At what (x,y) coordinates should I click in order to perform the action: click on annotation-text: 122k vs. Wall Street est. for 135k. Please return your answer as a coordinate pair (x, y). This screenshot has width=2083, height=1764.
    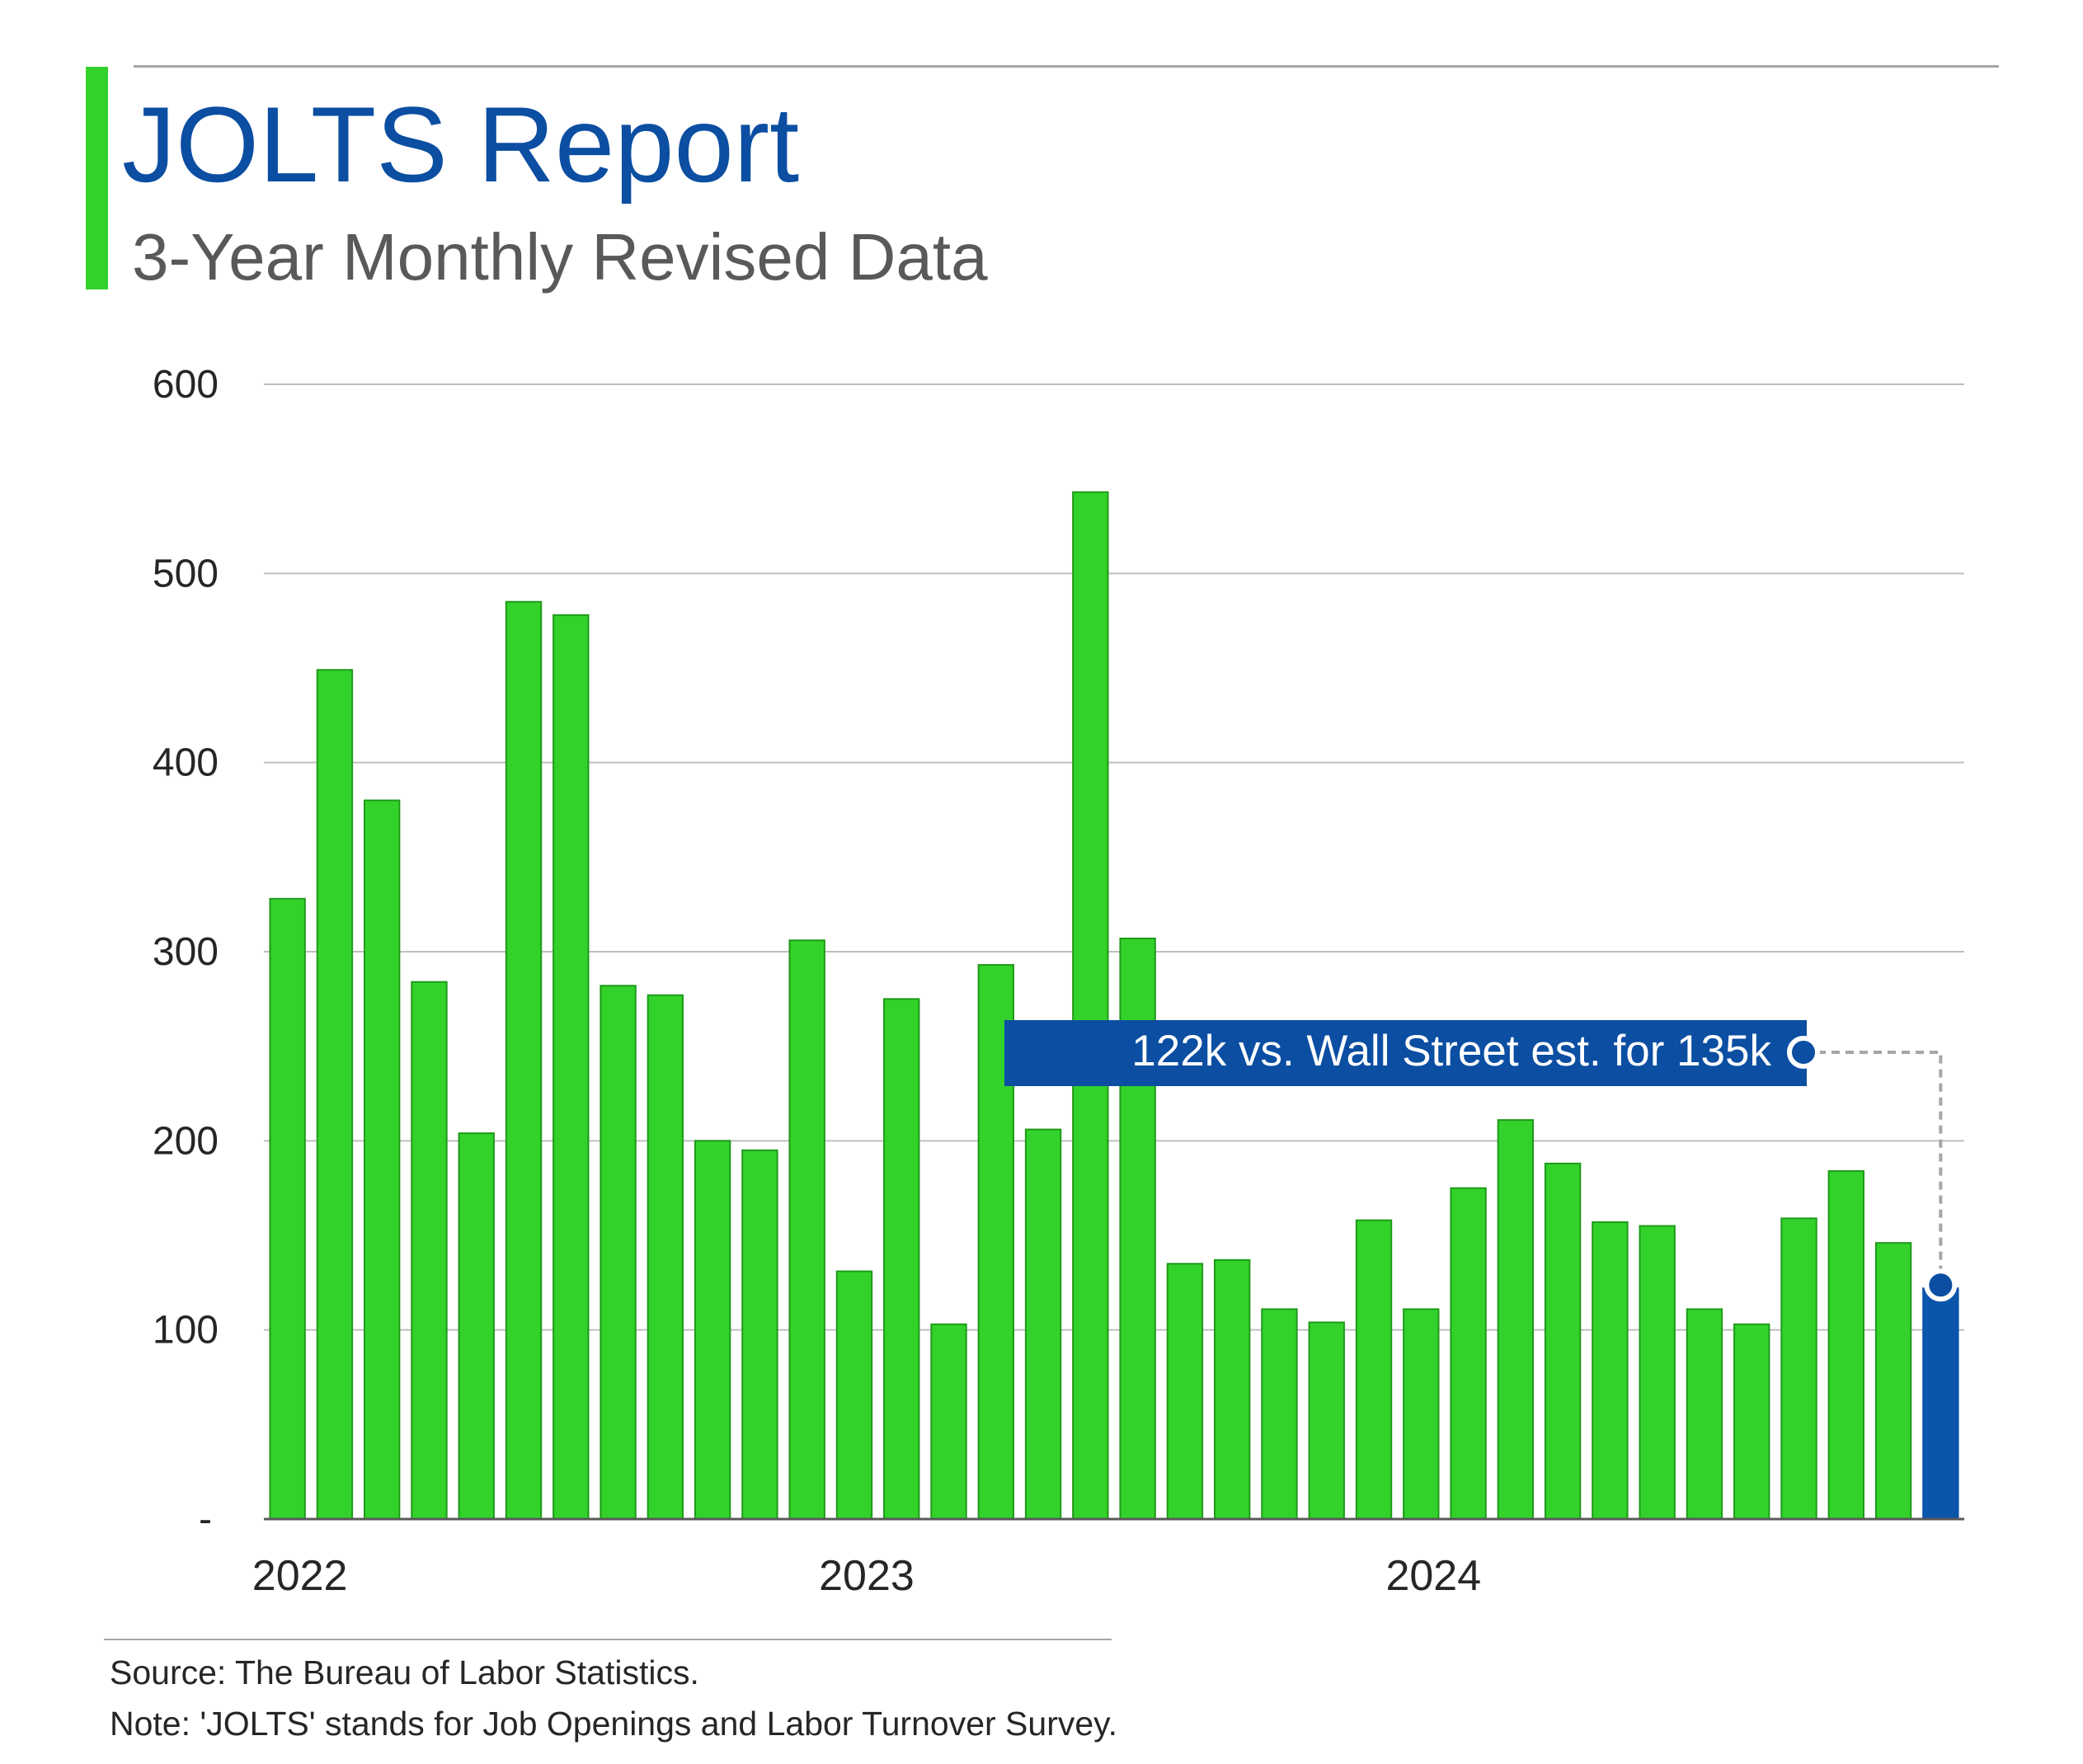
    Looking at the image, I should click on (1451, 1051).